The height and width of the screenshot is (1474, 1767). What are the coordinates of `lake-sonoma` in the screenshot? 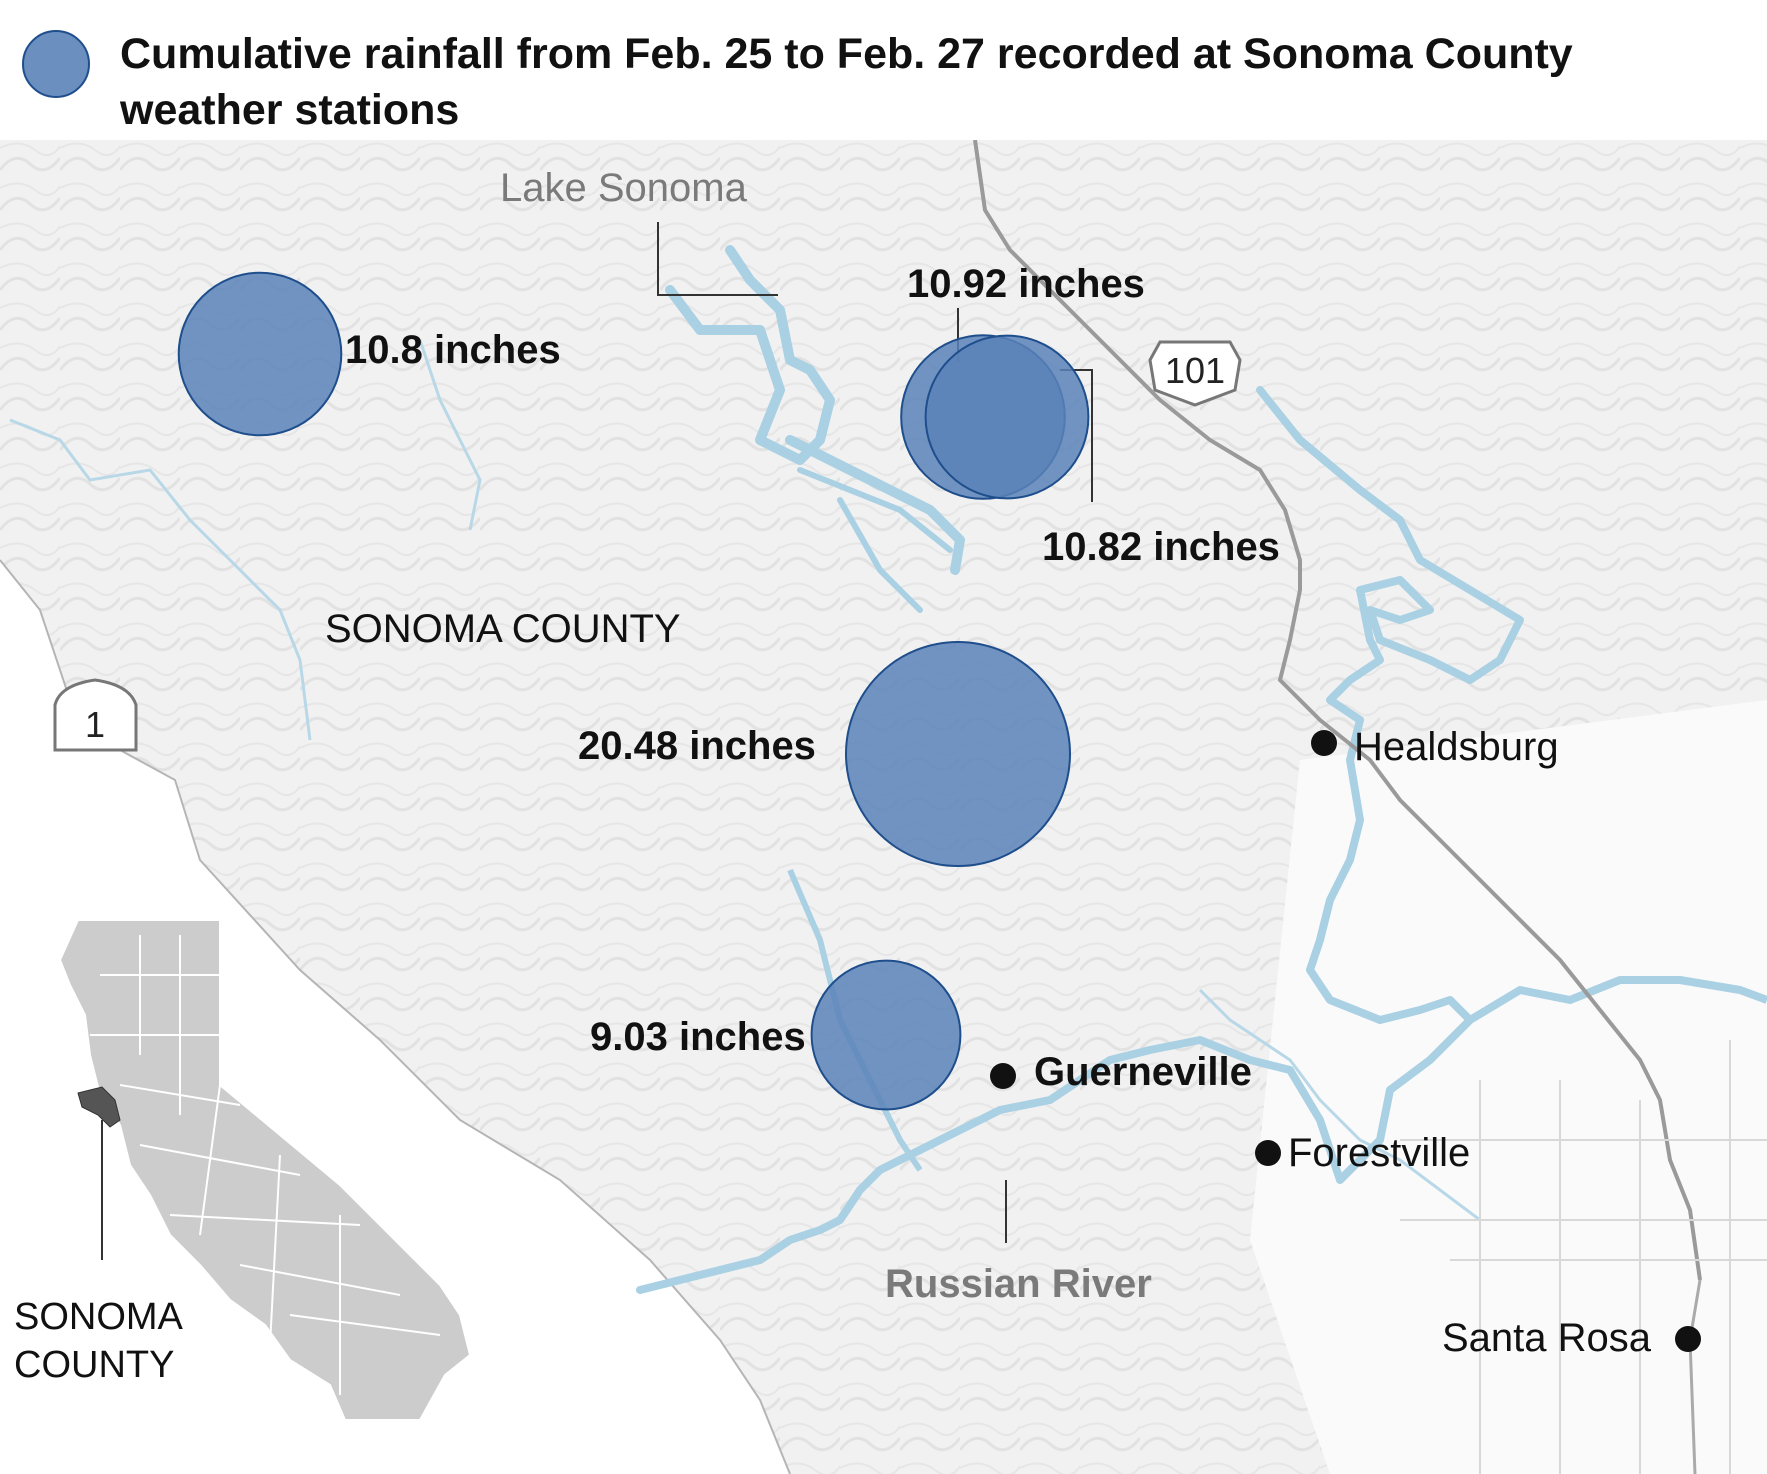 It's located at (815, 410).